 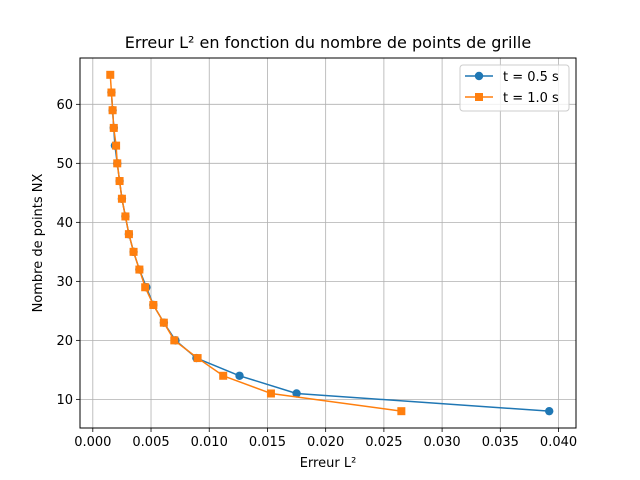 What do you see at coordinates (64, 400) in the screenshot?
I see `y-tick-label: 10` at bounding box center [64, 400].